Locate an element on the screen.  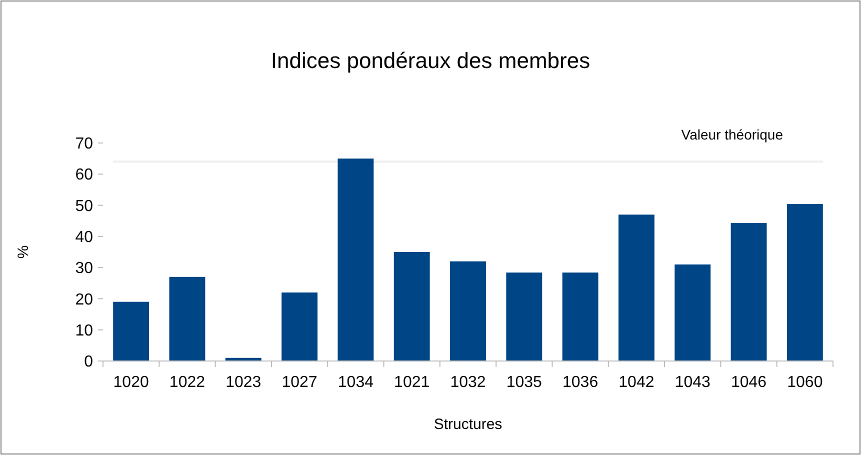
y-tick-label: 0 is located at coordinates (89, 362).